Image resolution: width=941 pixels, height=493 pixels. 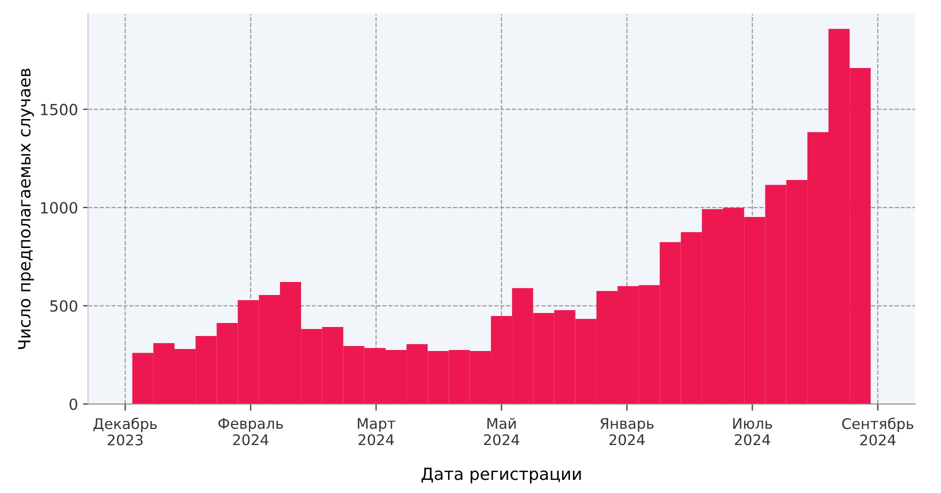 I want to click on y-tick-label: 500, so click(x=64, y=306).